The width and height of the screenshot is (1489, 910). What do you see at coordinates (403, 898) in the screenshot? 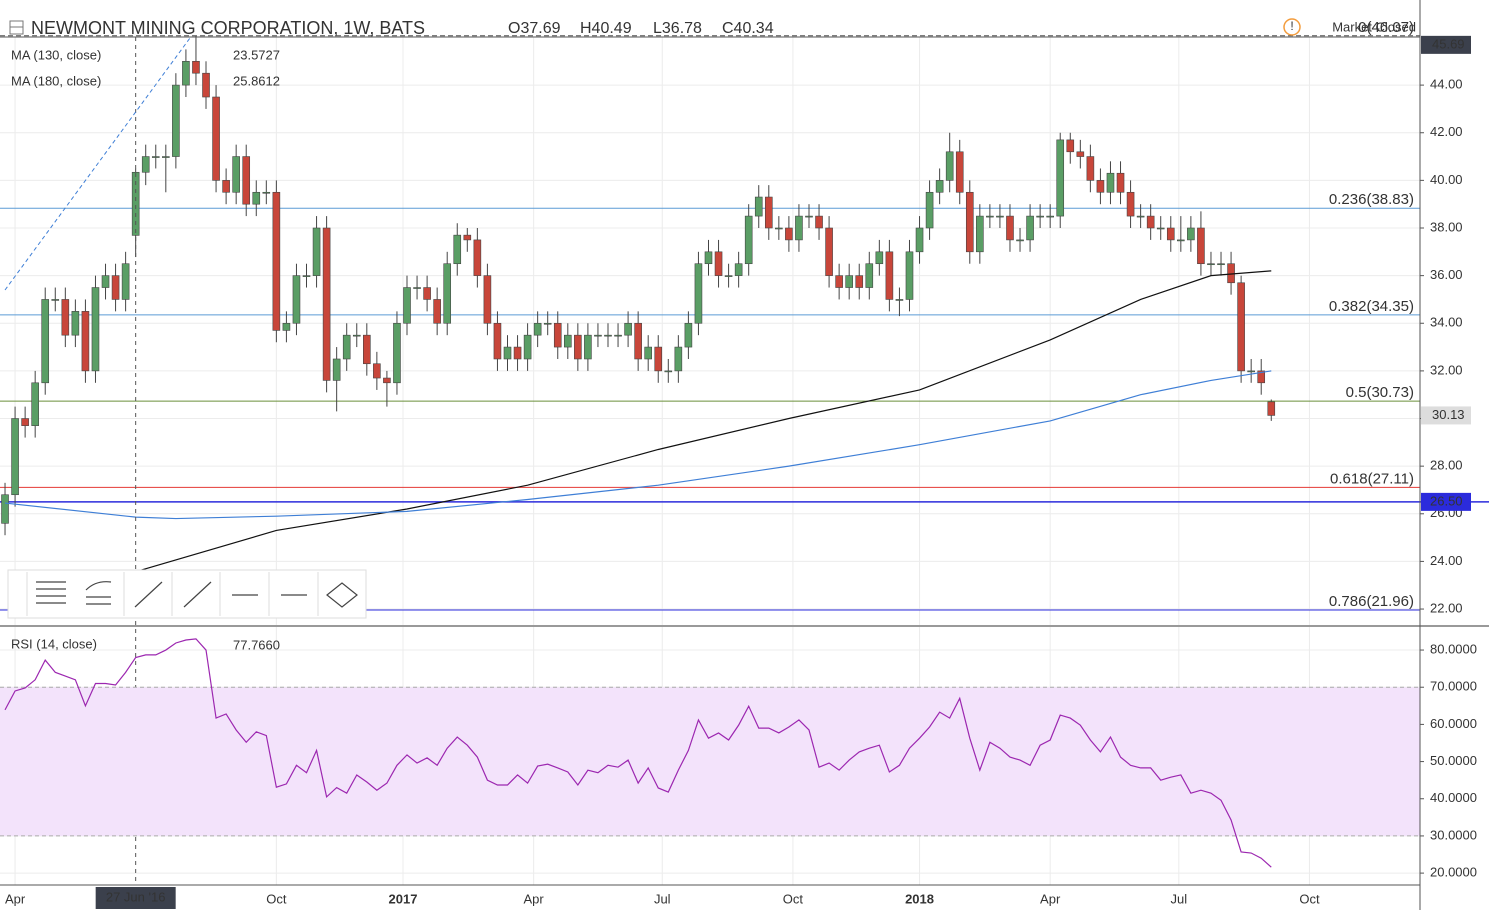
I see `x-tick-label: 2017` at bounding box center [403, 898].